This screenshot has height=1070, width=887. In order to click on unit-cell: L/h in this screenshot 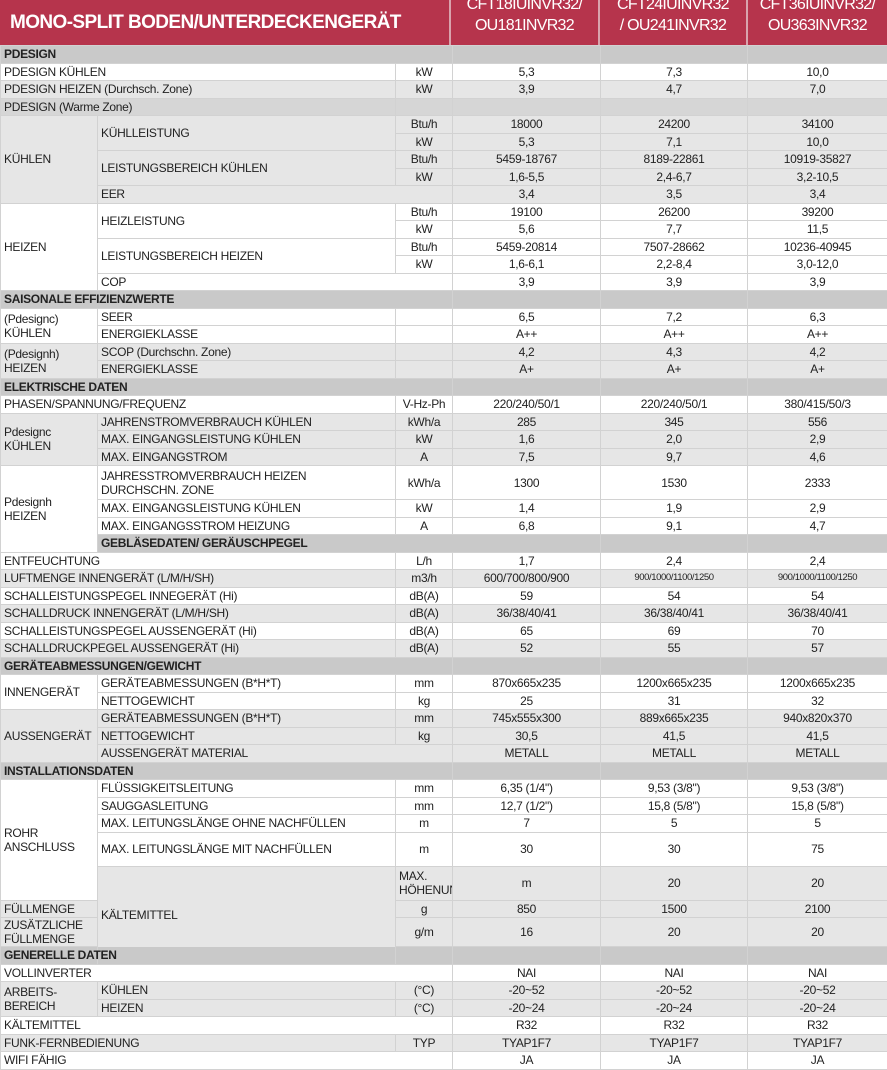, I will do `click(424, 561)`.